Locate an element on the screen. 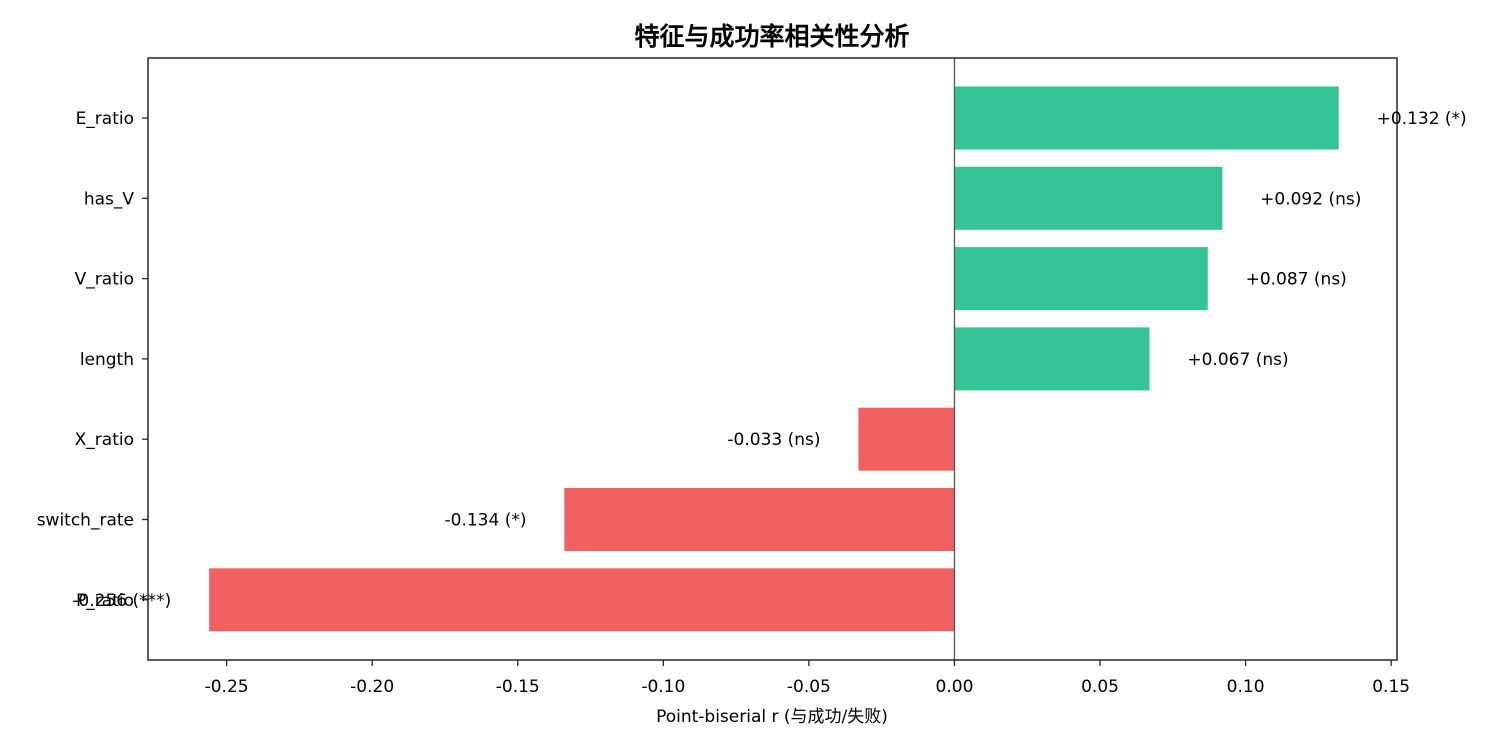 The height and width of the screenshot is (750, 1500). chart-title: 特征与成功率相关性分析 is located at coordinates (771, 36).